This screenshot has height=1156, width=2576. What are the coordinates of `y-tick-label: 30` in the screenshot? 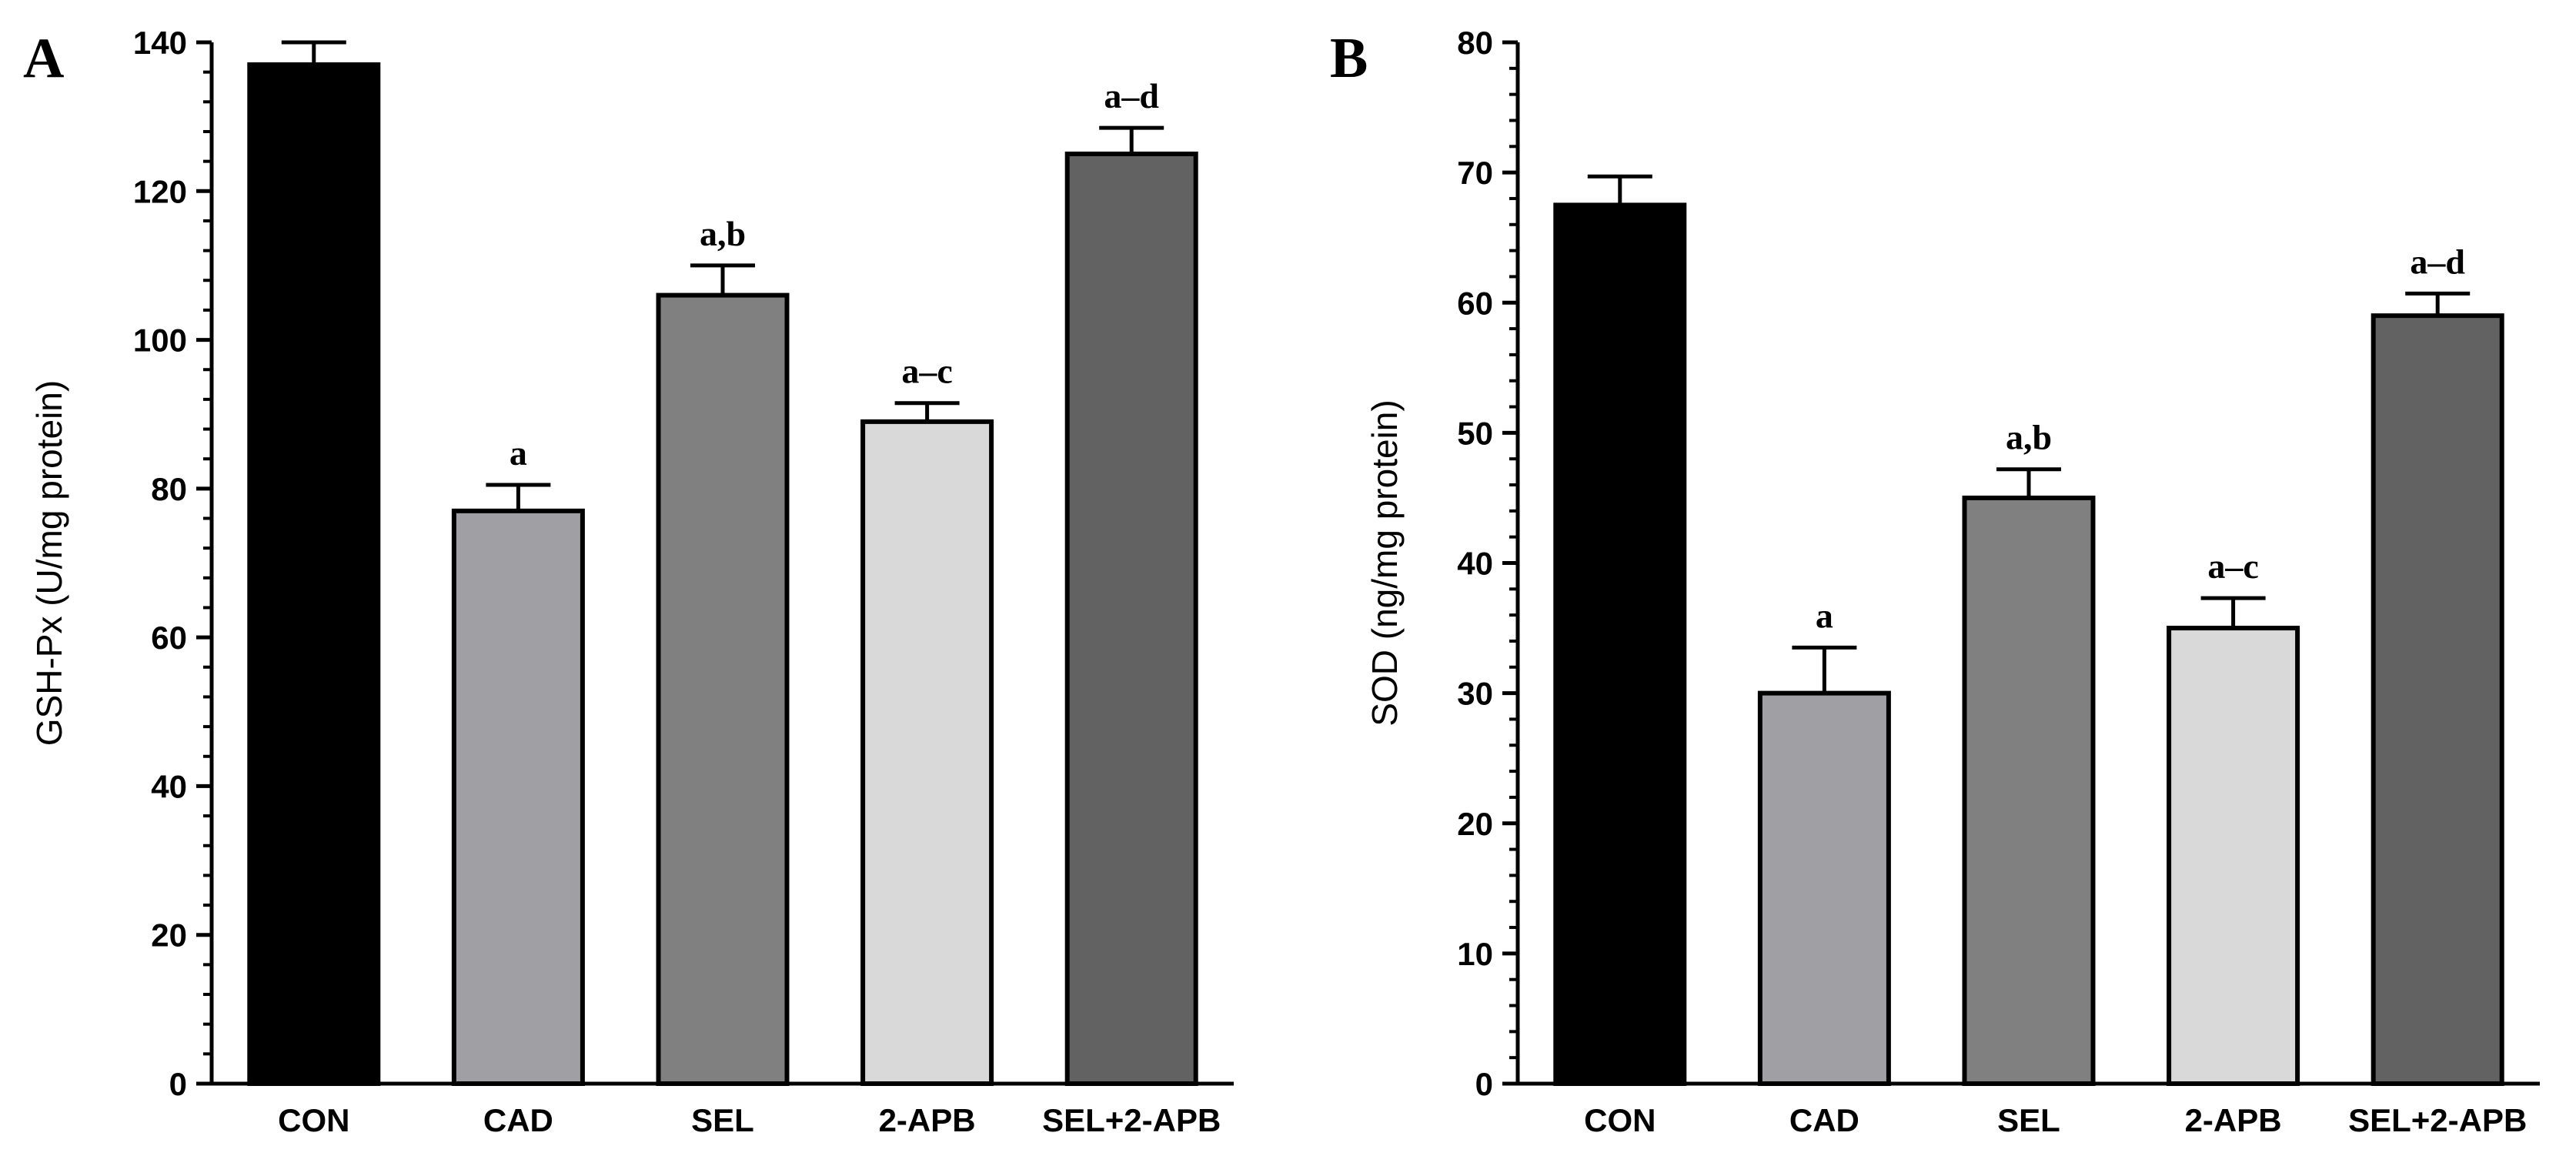 It's located at (1475, 694).